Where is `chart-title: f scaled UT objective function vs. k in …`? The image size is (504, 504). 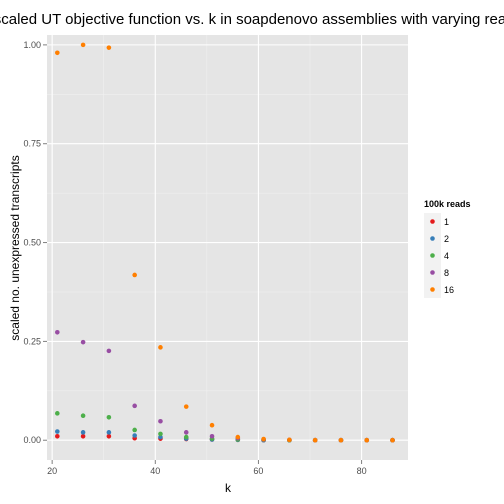
chart-title: f scaled UT objective function vs. k in … is located at coordinates (252, 19).